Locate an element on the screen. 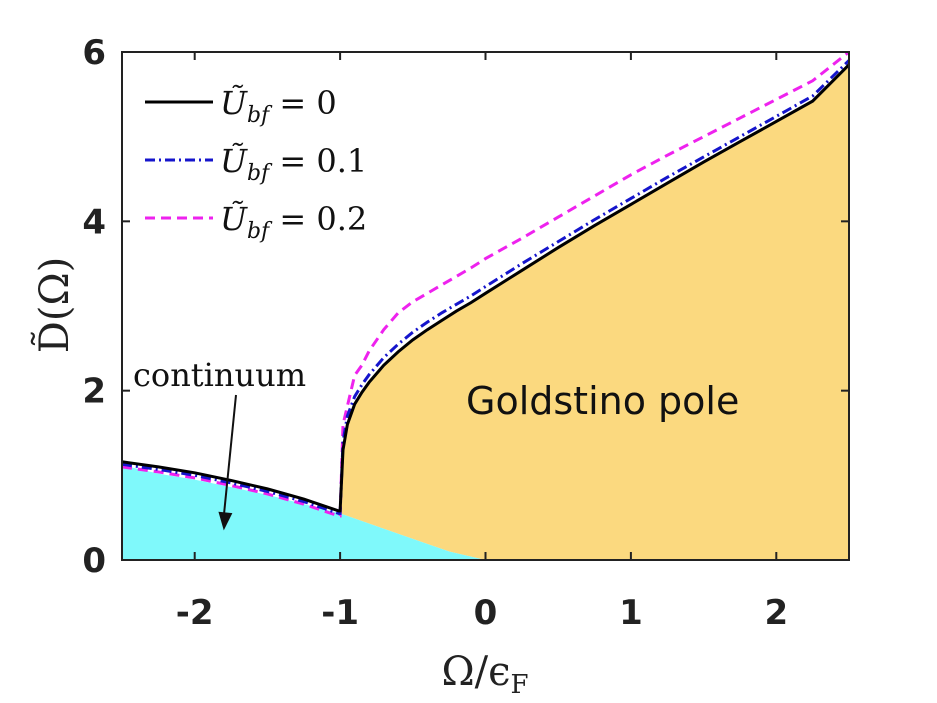 This screenshot has width=937, height=703. x-tick-label: -2 is located at coordinates (195, 613).